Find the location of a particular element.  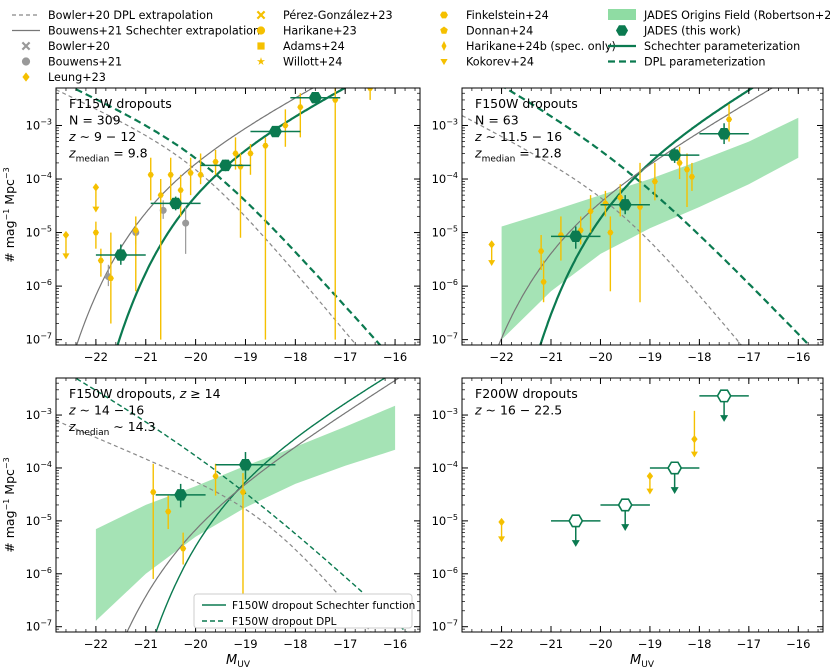

legend-label: Bowler+20 DPL extrapolation is located at coordinates (130, 15).